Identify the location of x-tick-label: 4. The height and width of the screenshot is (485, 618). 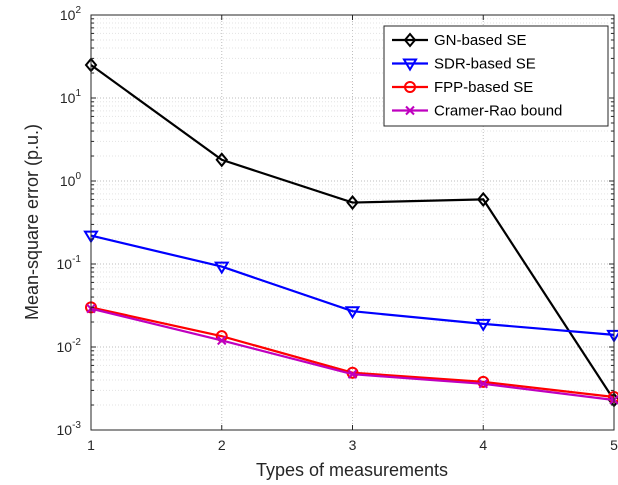
(483, 445).